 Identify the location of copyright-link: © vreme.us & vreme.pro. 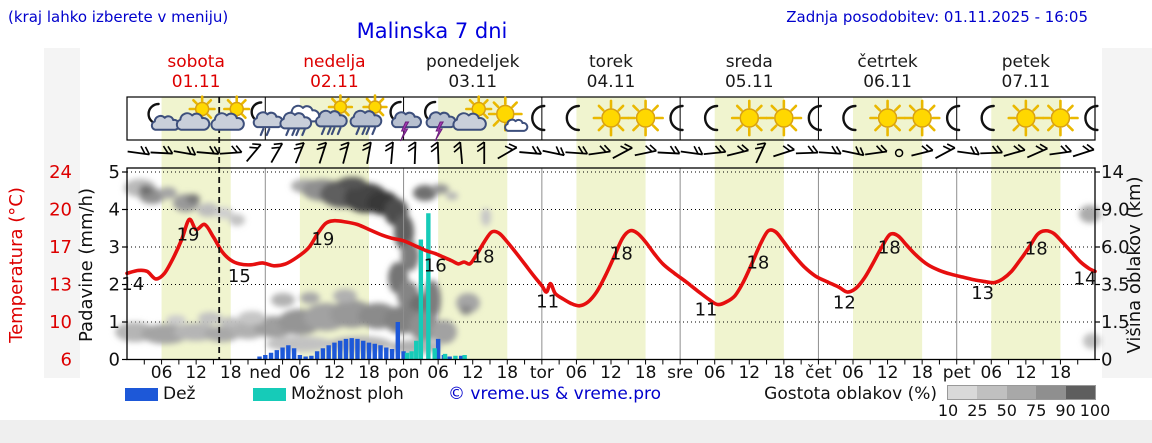
(555, 394).